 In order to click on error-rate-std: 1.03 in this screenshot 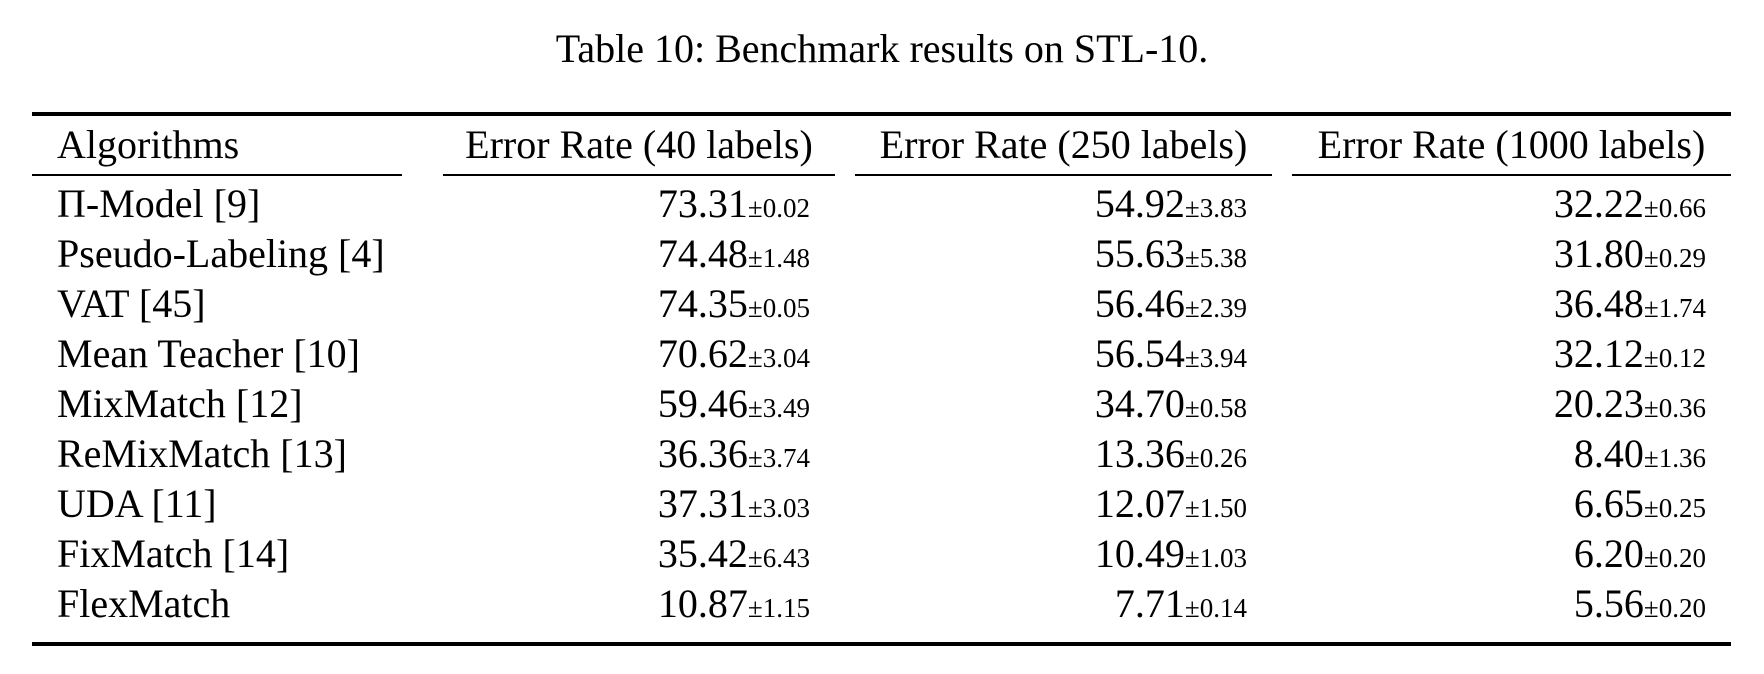, I will do `click(1223, 558)`.